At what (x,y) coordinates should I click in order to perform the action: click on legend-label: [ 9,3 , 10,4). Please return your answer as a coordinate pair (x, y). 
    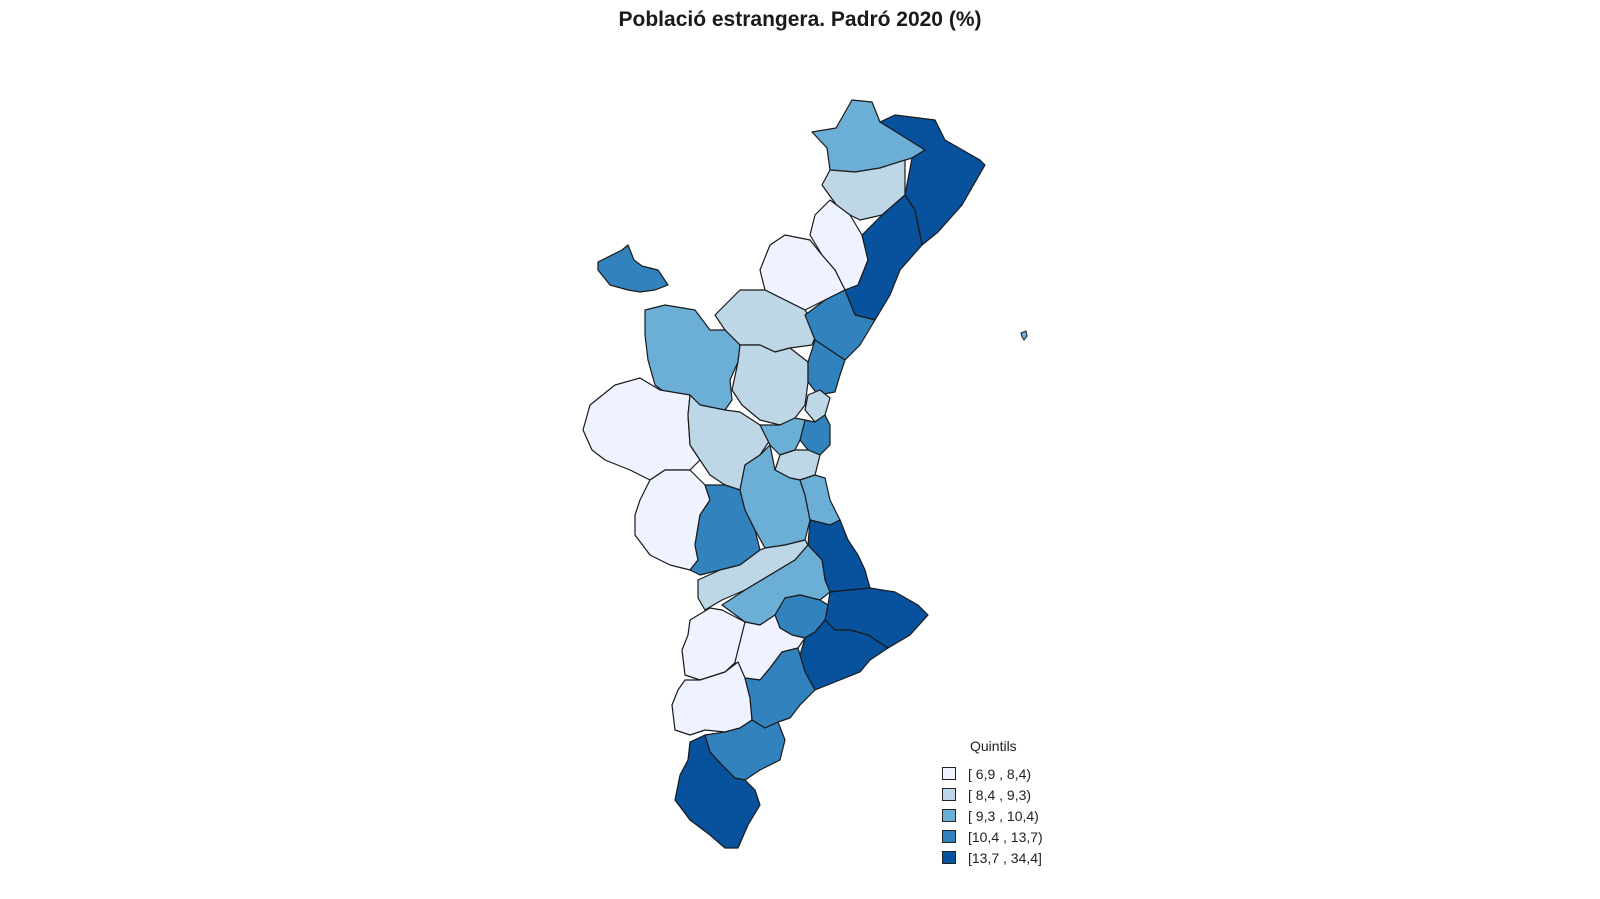
    Looking at the image, I should click on (1003, 815).